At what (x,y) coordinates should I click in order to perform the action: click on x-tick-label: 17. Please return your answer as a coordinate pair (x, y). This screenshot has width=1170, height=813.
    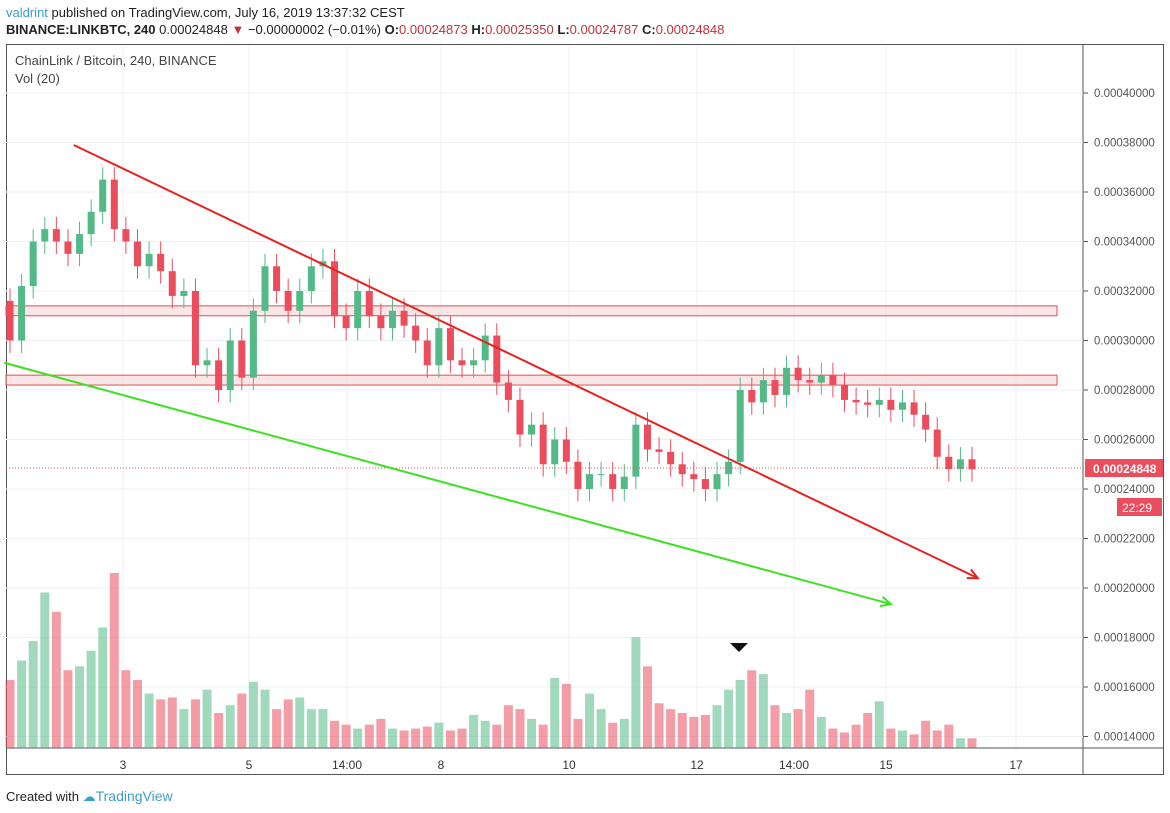
    Looking at the image, I should click on (1016, 765).